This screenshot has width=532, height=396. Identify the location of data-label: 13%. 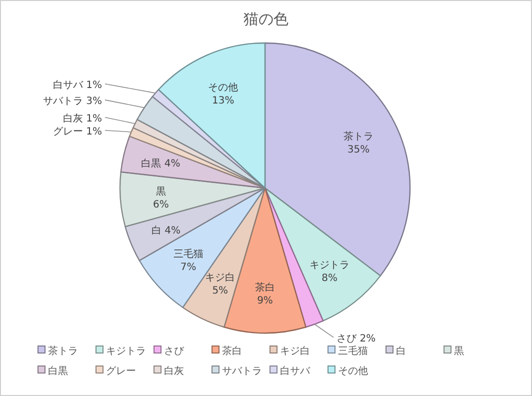
(223, 100).